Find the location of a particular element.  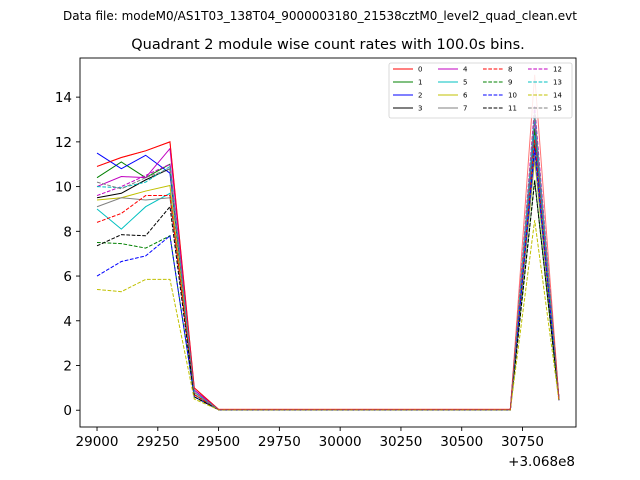

y-tick-label: 12 is located at coordinates (63, 143).